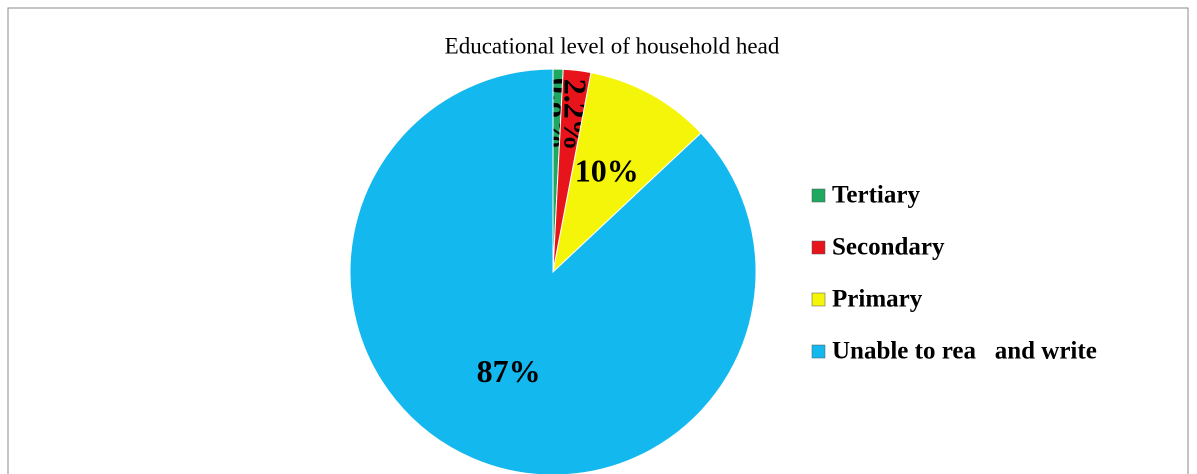  I want to click on legend-label: Secondary, so click(888, 247).